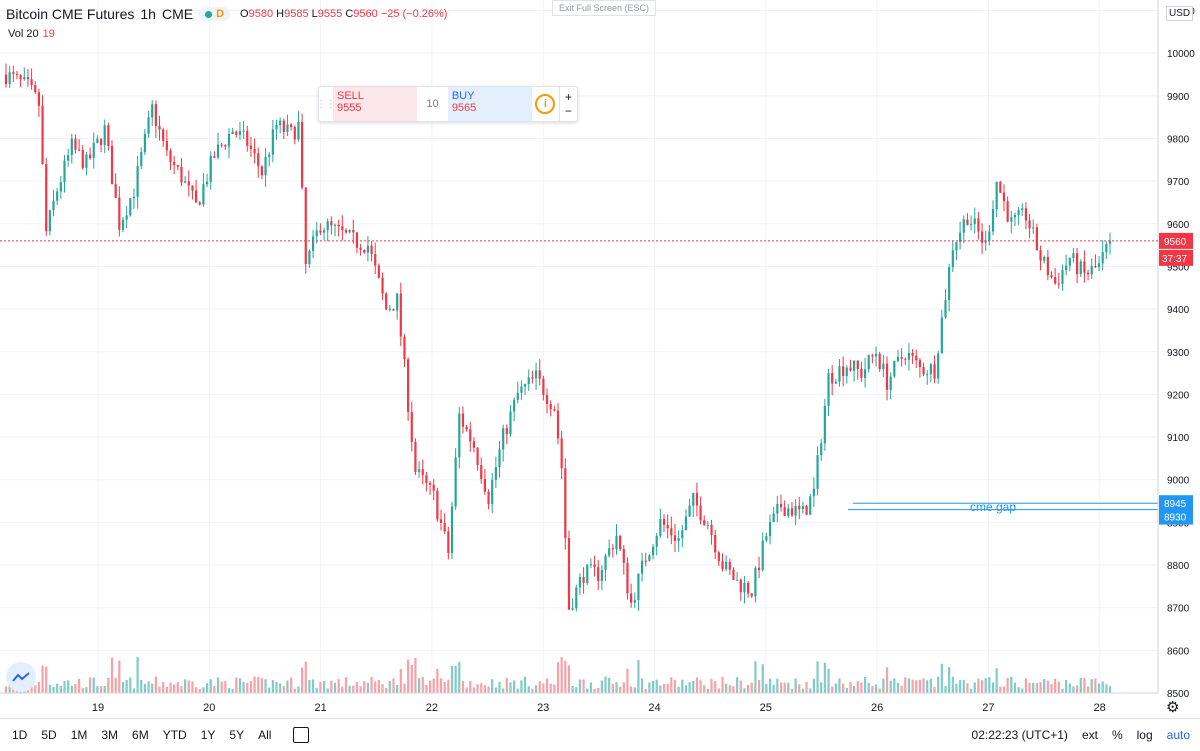 Image resolution: width=1200 pixels, height=751 pixels. Describe the element at coordinates (140, 735) in the screenshot. I see `range-6m: 6M` at that location.